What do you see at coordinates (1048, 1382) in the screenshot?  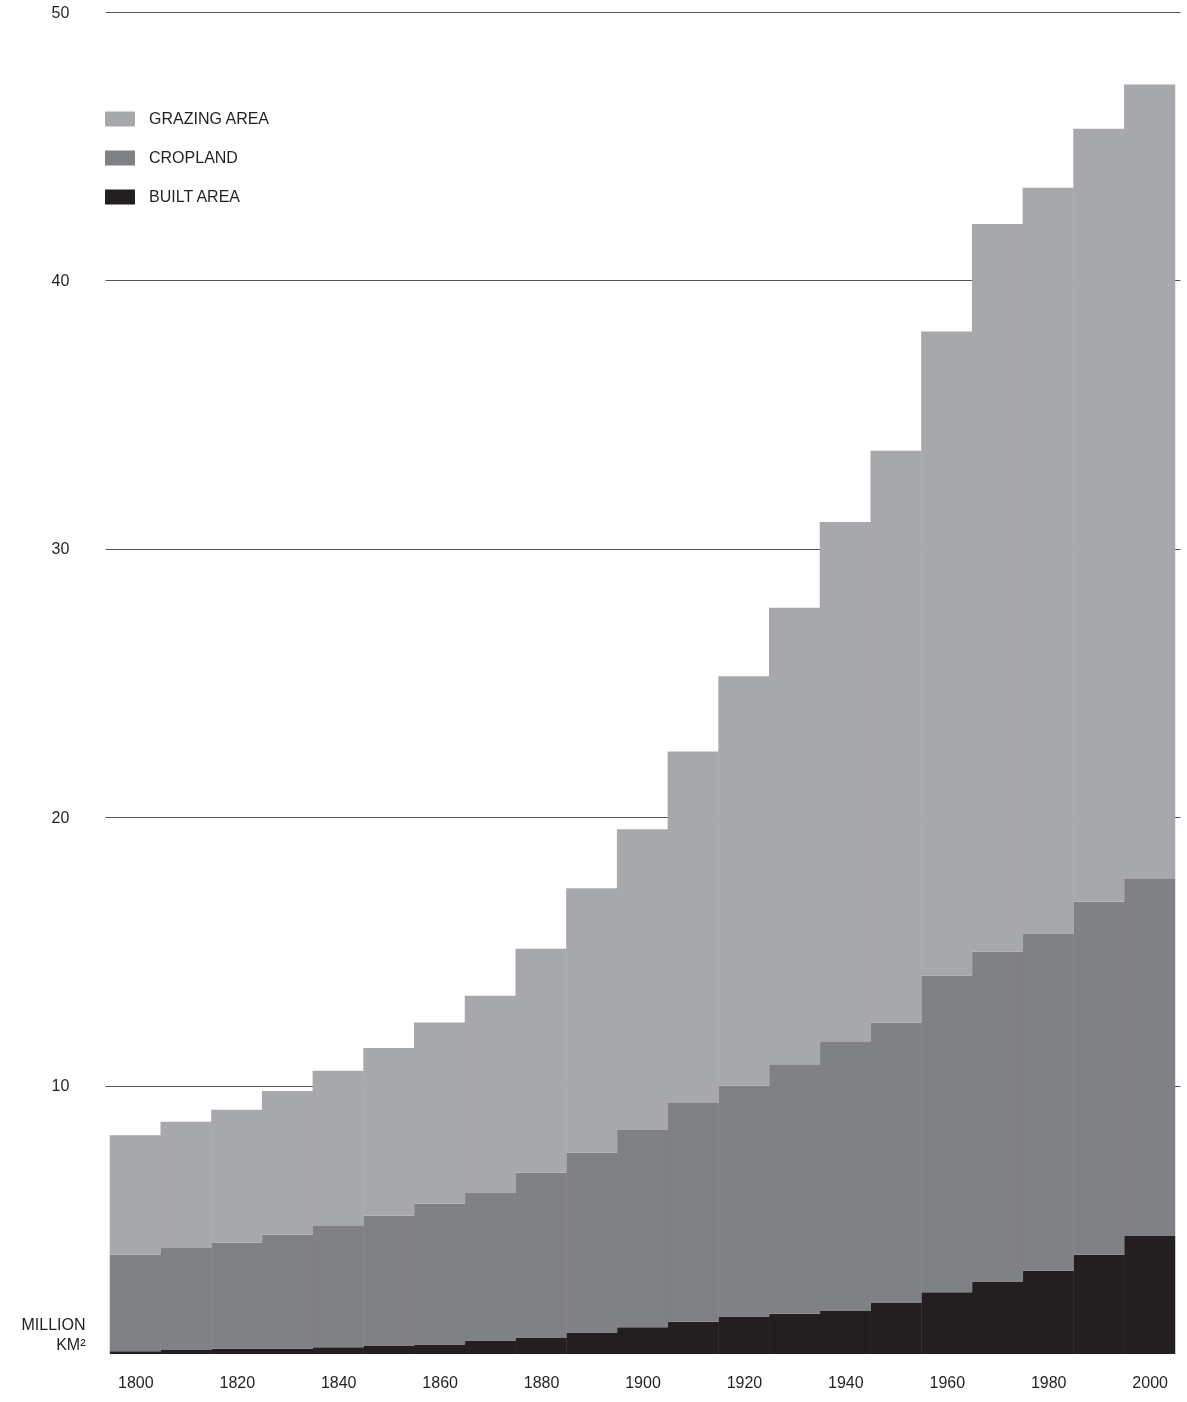 I see `x-tick-label: 1980` at bounding box center [1048, 1382].